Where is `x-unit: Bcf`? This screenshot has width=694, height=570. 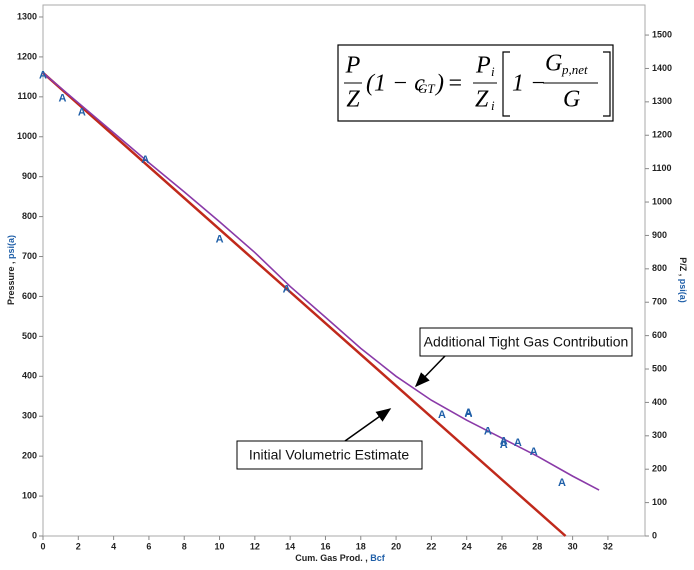 x-unit: Bcf is located at coordinates (378, 558).